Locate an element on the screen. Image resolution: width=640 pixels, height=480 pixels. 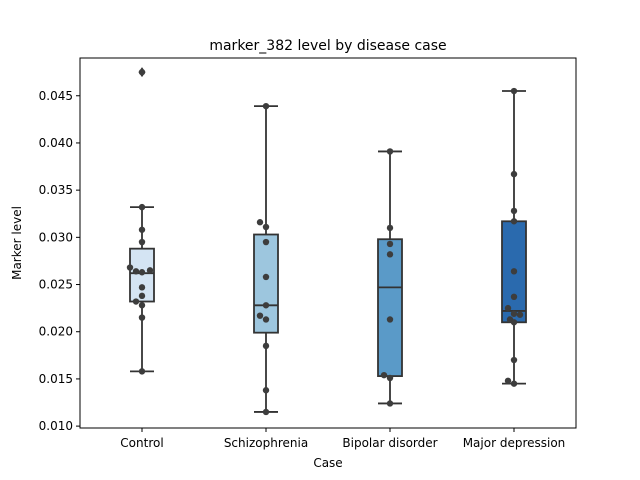
y-tick-label: 0.030 is located at coordinates (56, 237).